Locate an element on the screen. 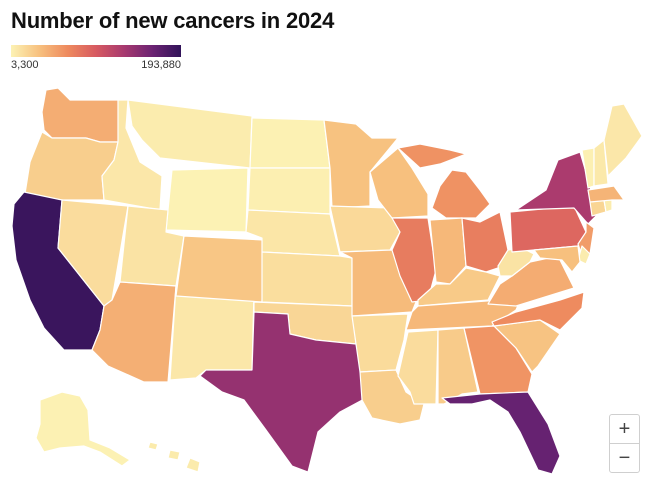 This screenshot has width=667, height=489. state-arkansas is located at coordinates (380, 343).